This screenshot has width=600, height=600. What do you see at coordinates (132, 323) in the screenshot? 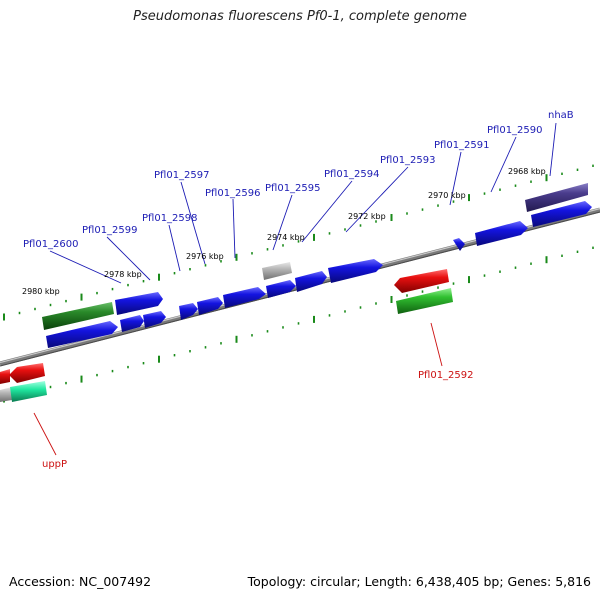
I see `gene-pfl01-2599b` at bounding box center [132, 323].